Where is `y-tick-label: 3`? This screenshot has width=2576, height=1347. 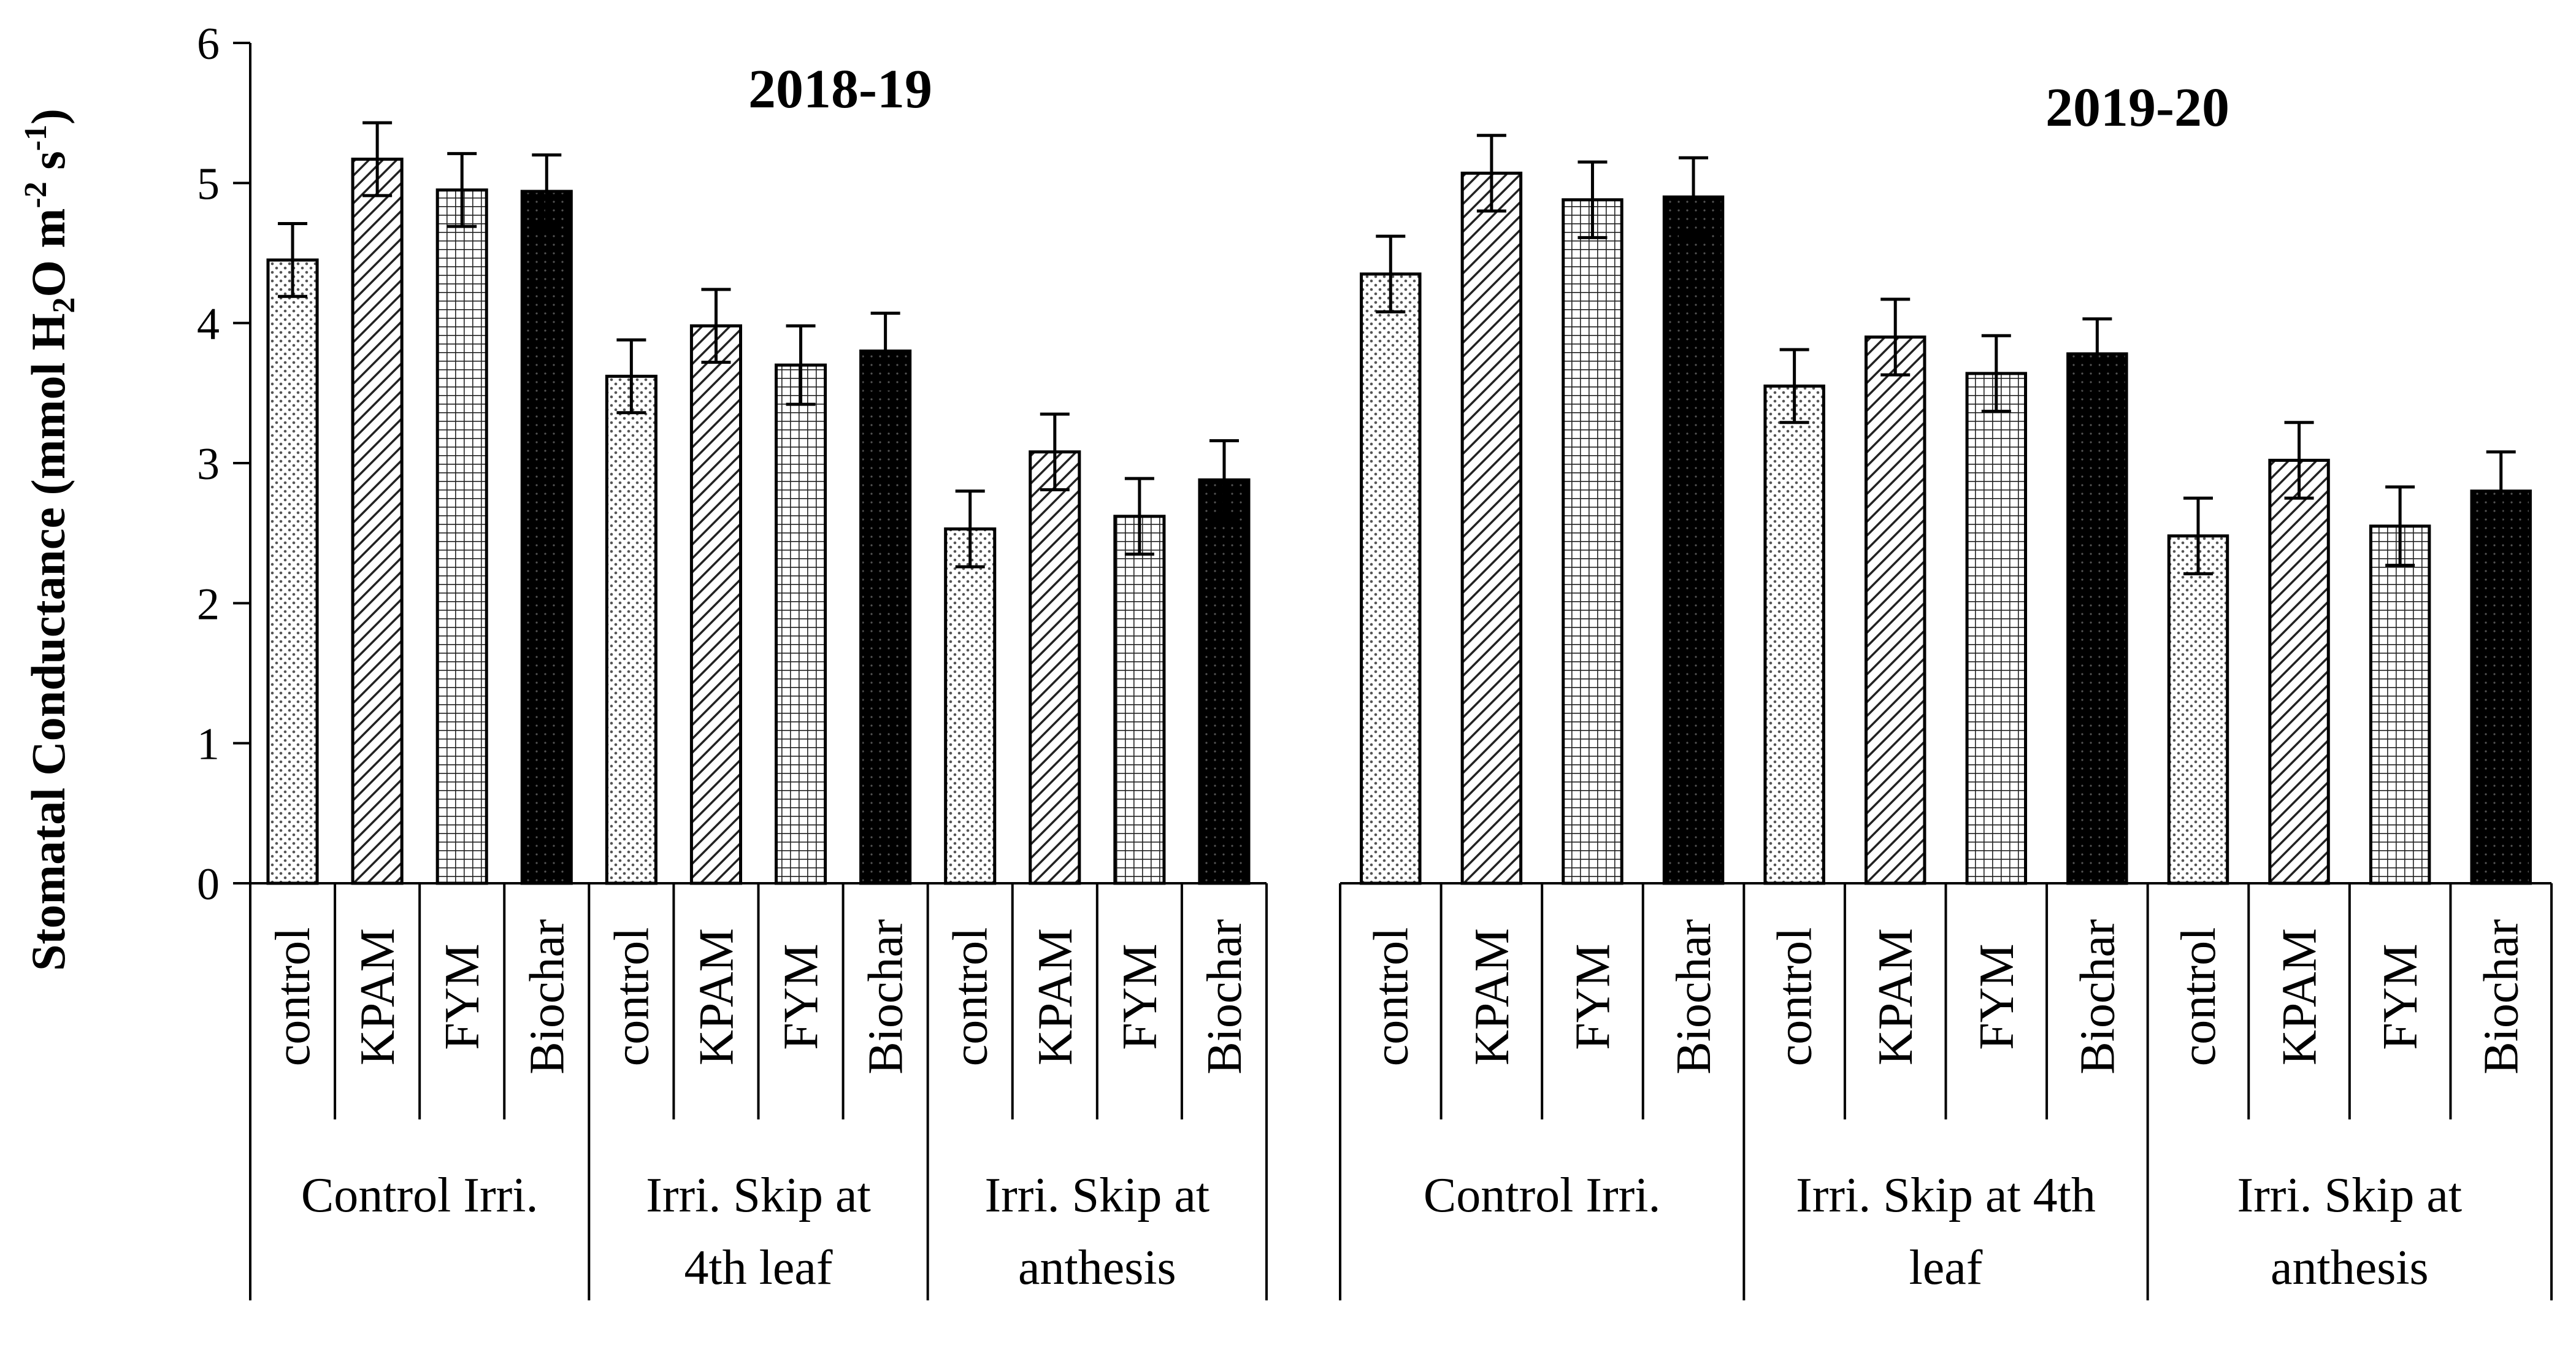
y-tick-label: 3 is located at coordinates (208, 464).